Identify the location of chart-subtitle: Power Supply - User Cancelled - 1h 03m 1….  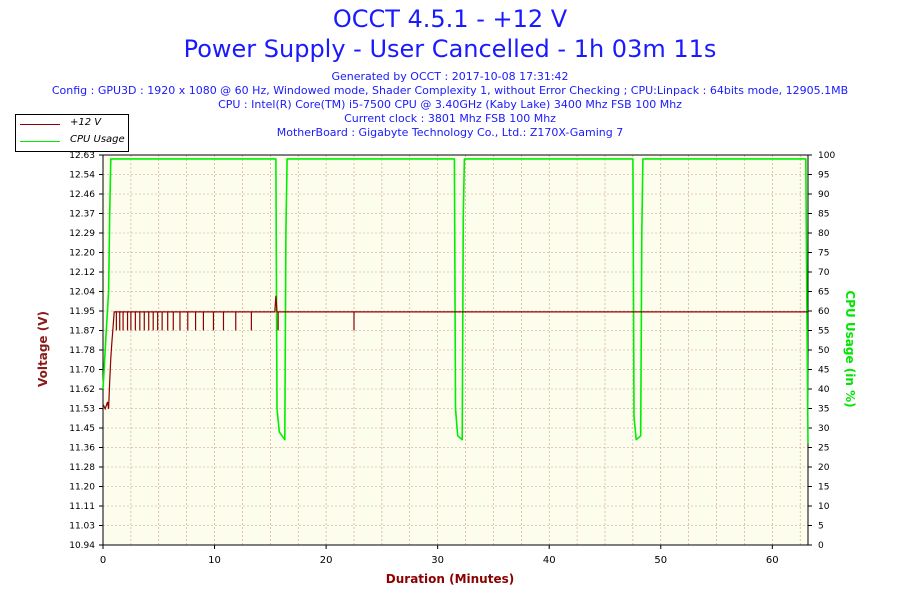
(450, 49).